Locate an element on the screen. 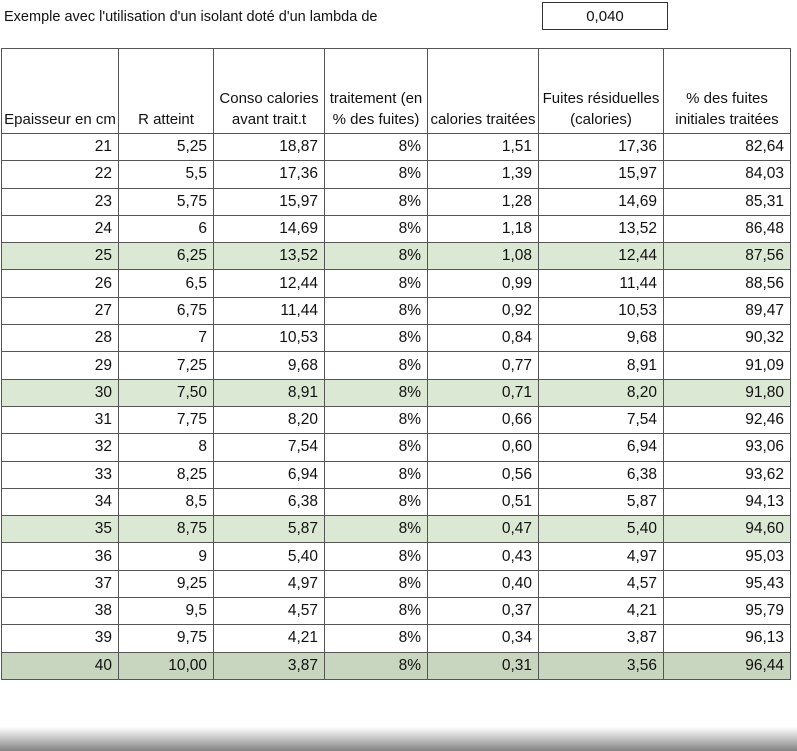  cell-fuites-residuelles: 12,44 is located at coordinates (601, 256).